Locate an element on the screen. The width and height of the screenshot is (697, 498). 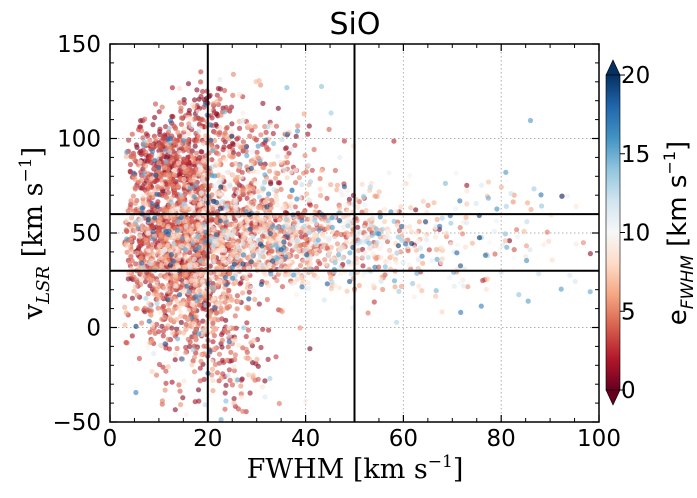
y-tick-label: 0 is located at coordinates (93, 329).